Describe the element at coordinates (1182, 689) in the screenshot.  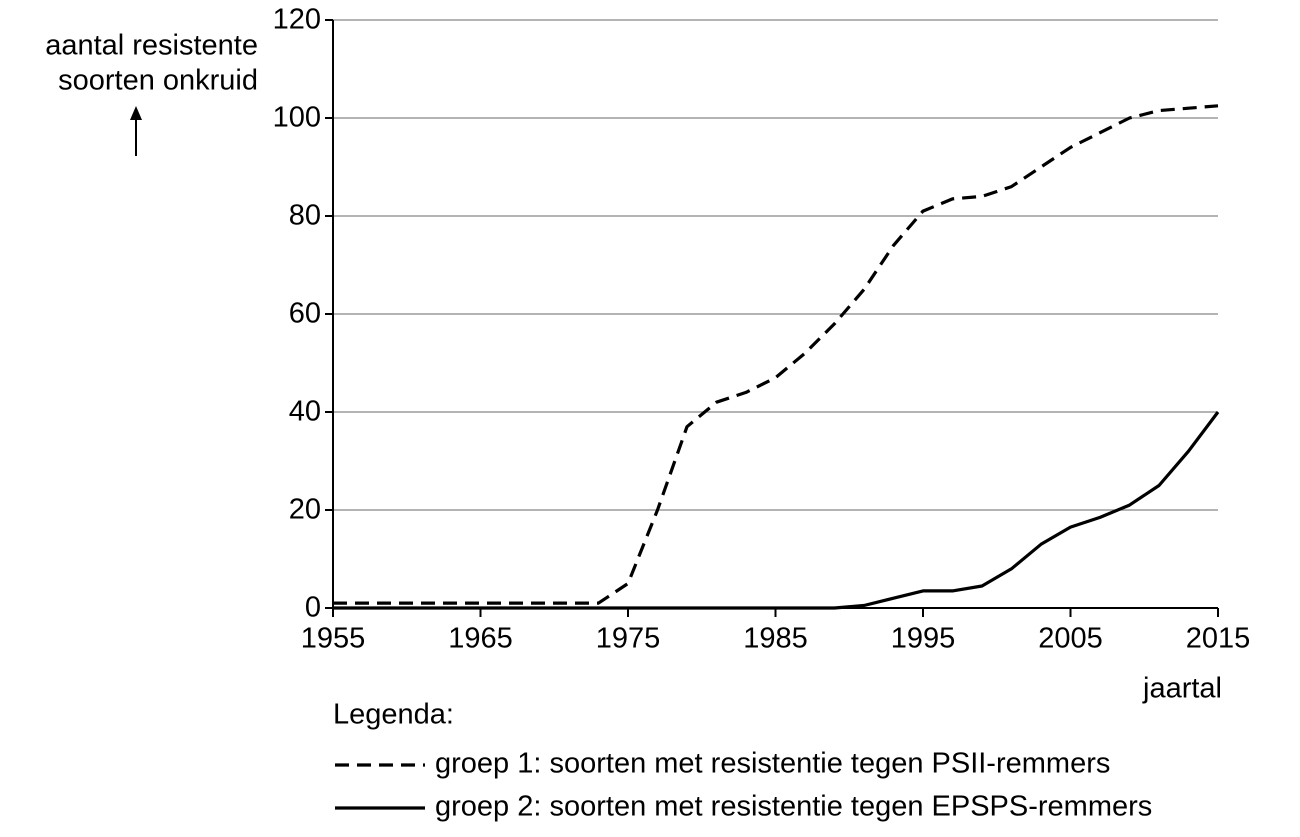
I see `x-axis-label: jaartal` at that location.